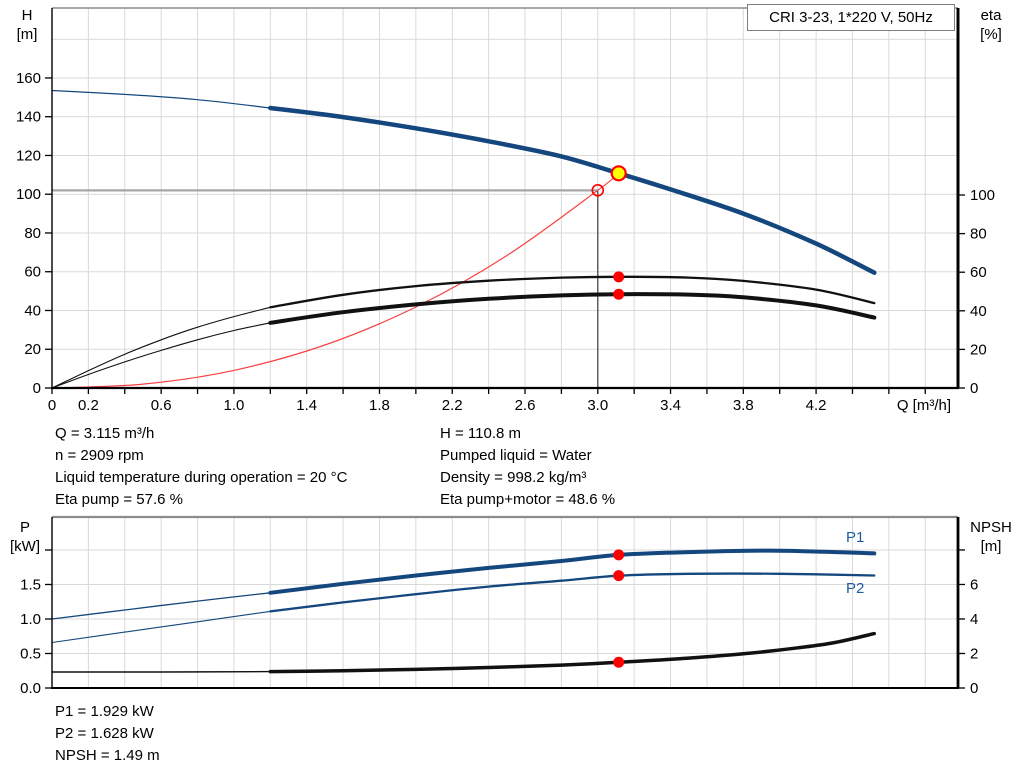 The height and width of the screenshot is (781, 1024). I want to click on left-tick-label: 100, so click(28, 194).